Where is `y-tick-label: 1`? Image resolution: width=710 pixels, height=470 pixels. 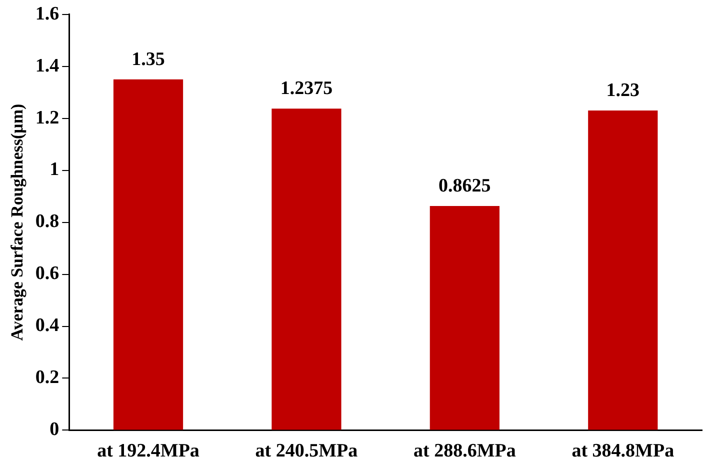 y-tick-label: 1 is located at coordinates (55, 169).